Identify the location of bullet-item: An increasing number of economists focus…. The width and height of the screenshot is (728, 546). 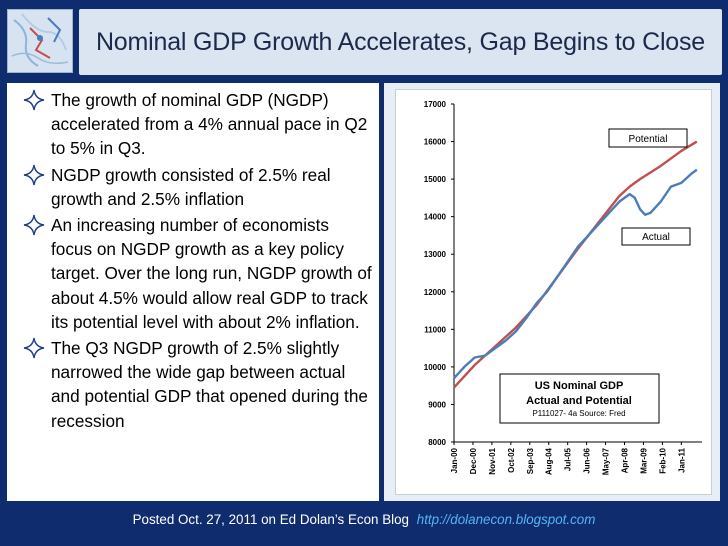
(194, 273).